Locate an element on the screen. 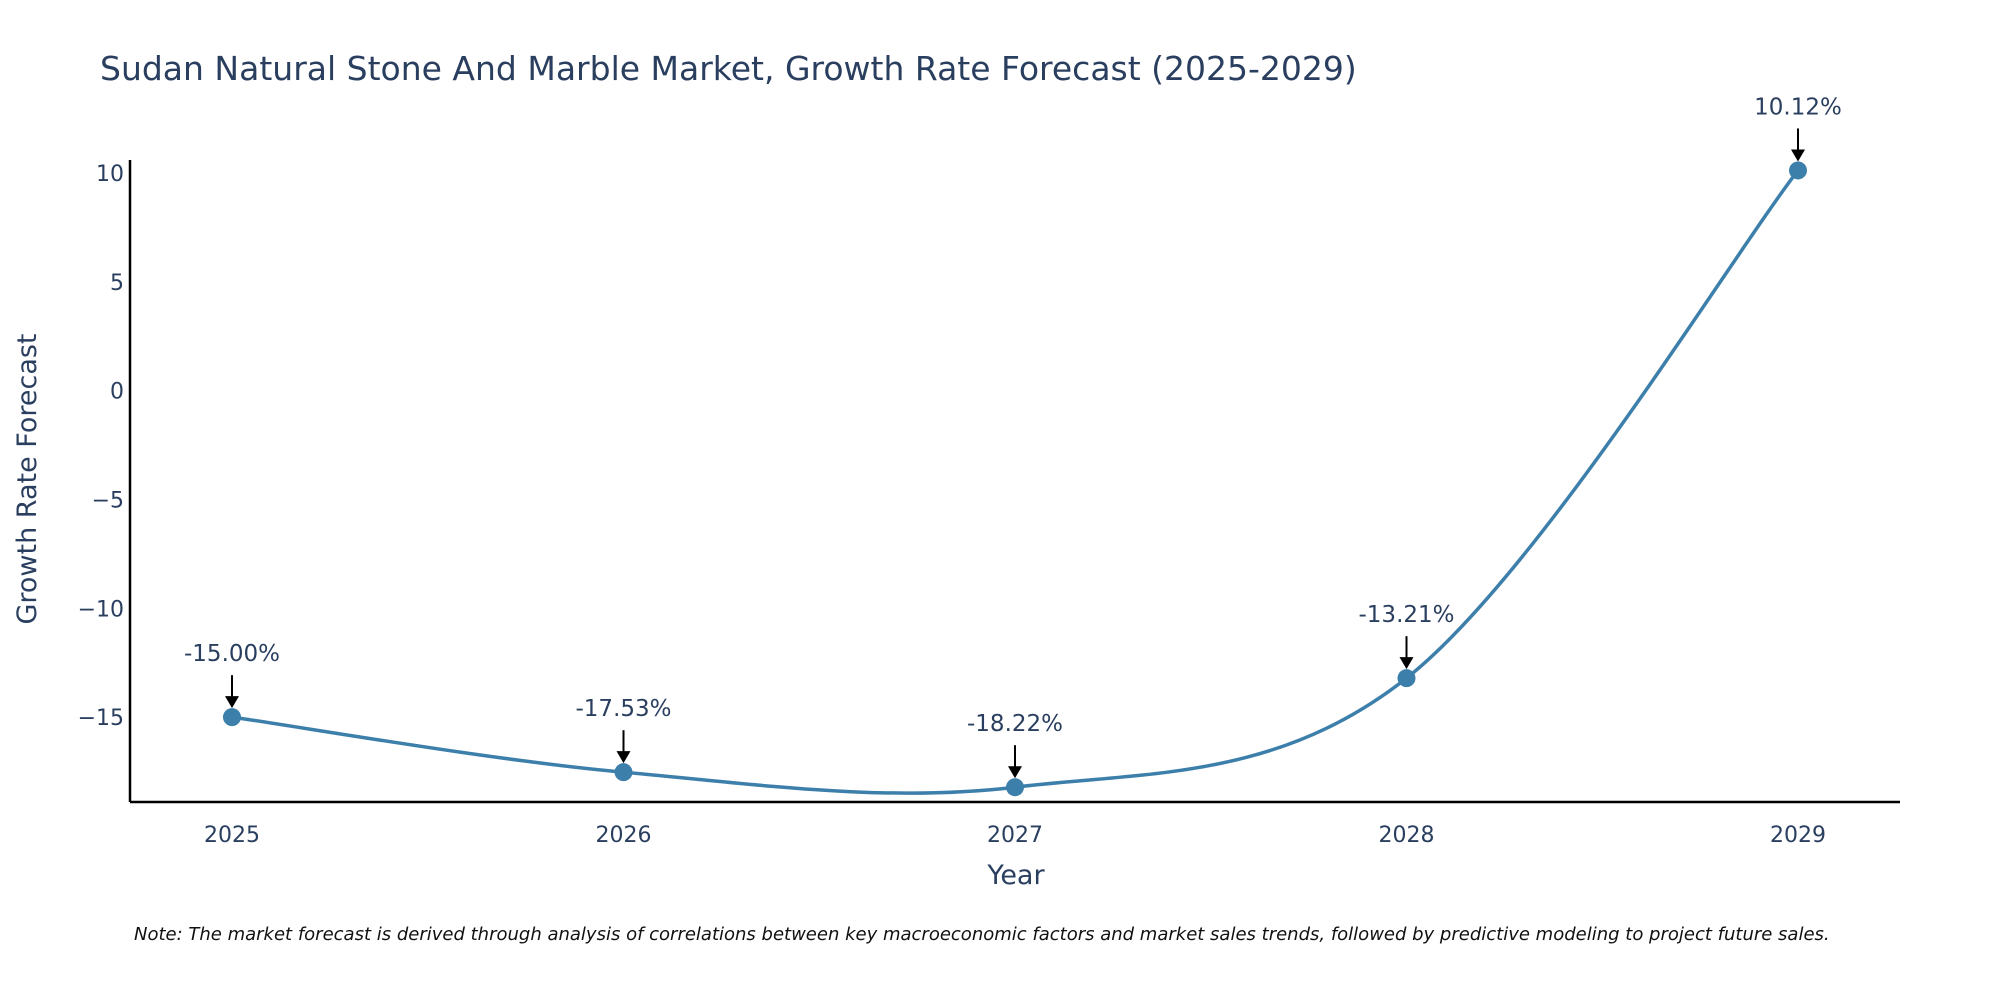 The width and height of the screenshot is (2000, 1000). x-tick-label: 2027 is located at coordinates (1015, 835).